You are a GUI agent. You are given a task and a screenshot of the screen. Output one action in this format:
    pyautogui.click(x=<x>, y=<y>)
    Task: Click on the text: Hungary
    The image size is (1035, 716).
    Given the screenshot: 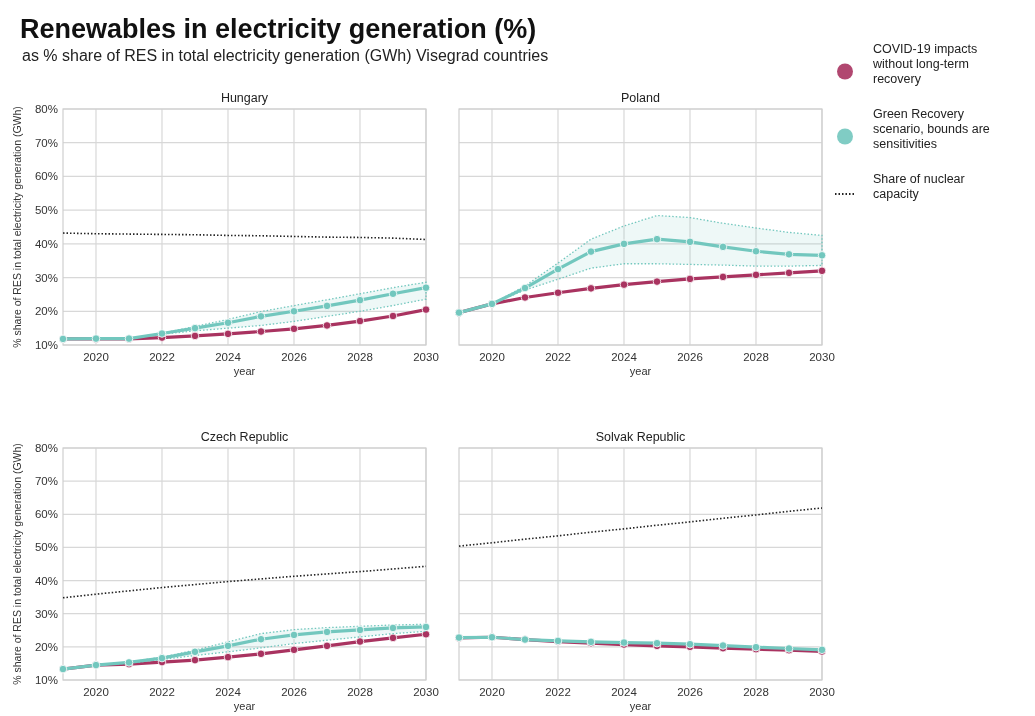 What is the action you would take?
    pyautogui.click(x=244, y=98)
    